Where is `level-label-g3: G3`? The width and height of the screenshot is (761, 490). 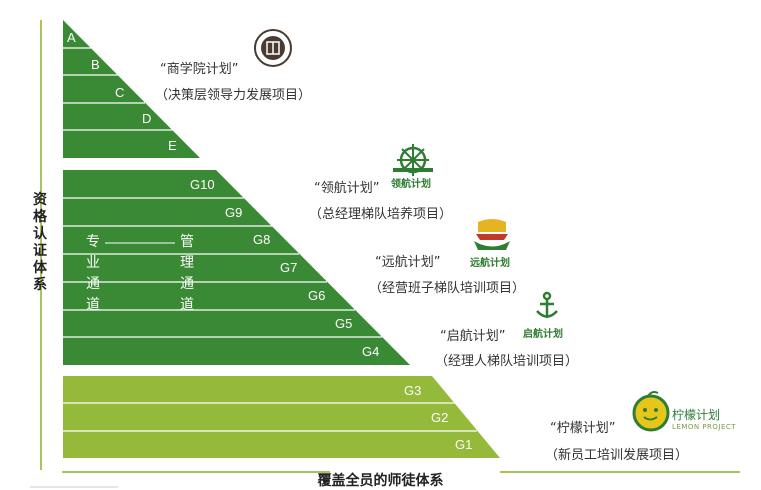
level-label-g3: G3 is located at coordinates (413, 390).